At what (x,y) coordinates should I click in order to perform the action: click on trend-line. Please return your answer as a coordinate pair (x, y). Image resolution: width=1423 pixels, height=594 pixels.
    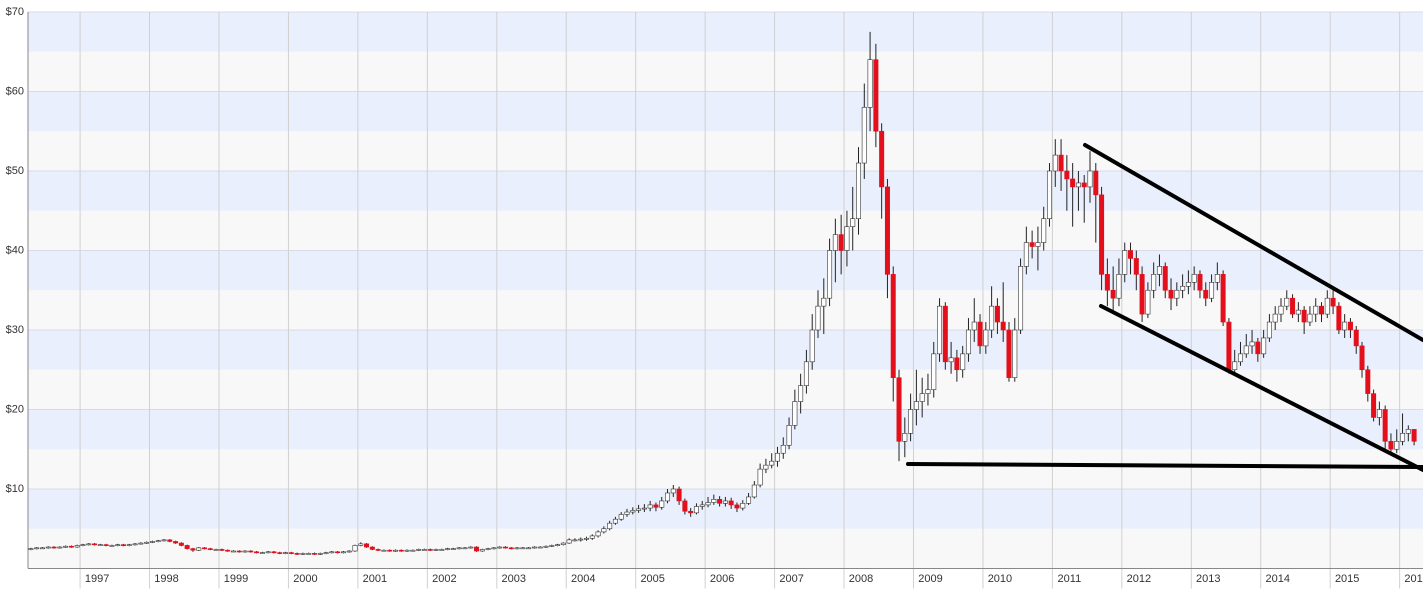
    Looking at the image, I should click on (1164, 465).